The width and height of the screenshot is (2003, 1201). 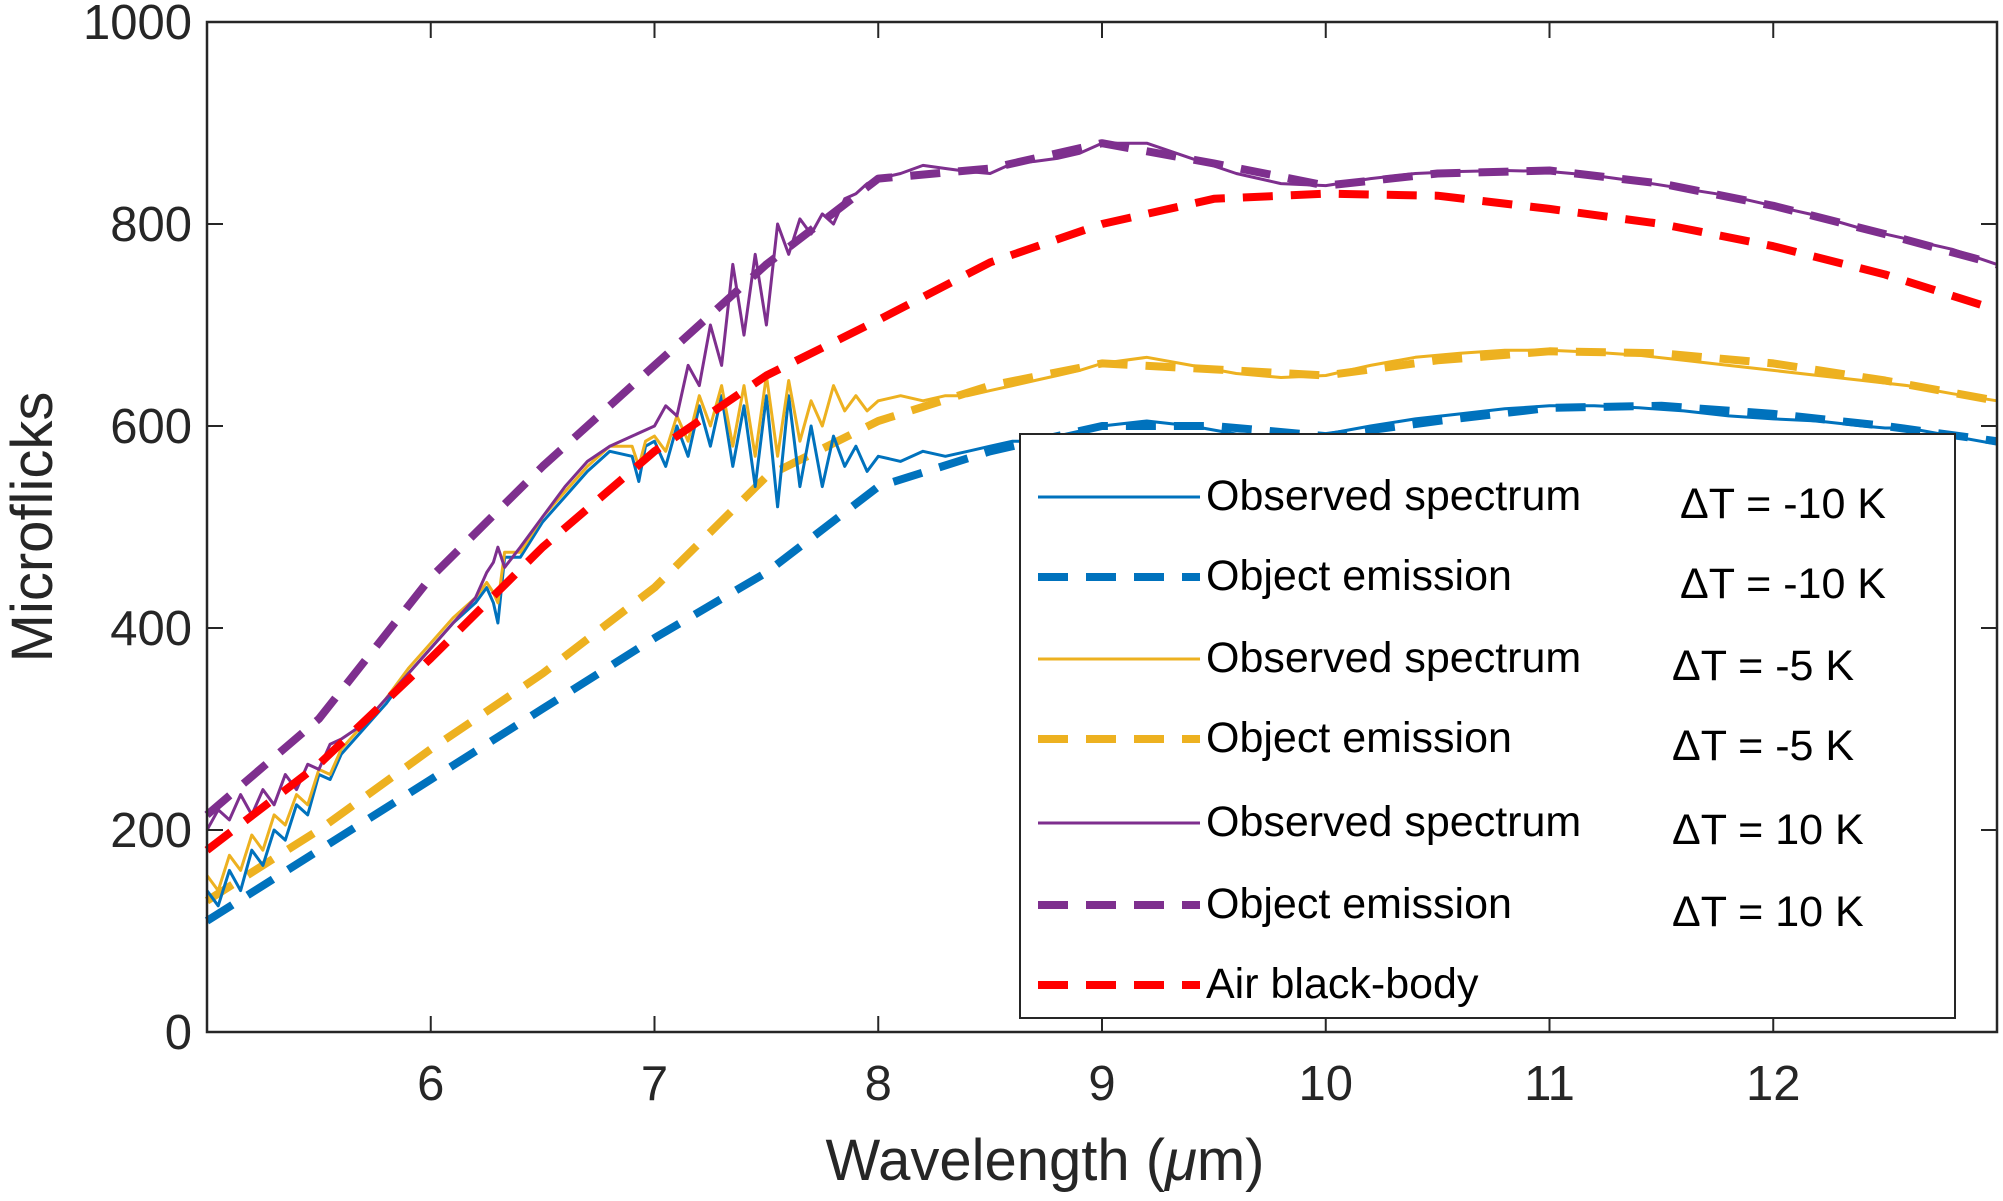 I want to click on y-tick-label: 200, so click(x=151, y=831).